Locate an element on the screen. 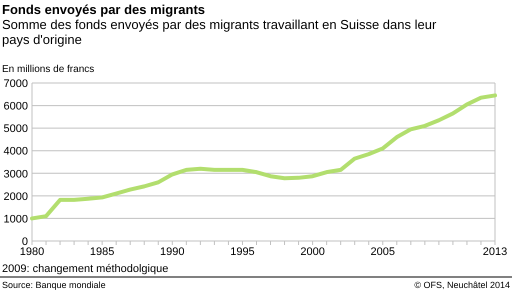 The image size is (512, 290). x-tick-label: 1985 is located at coordinates (102, 252).